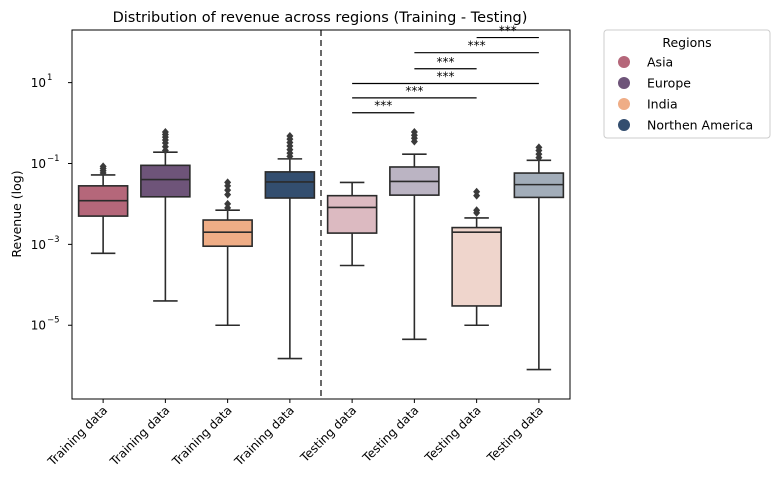 Image resolution: width=780 pixels, height=497 pixels. Describe the element at coordinates (53, 159) in the screenshot. I see `y-tick-exponent: −1` at that location.